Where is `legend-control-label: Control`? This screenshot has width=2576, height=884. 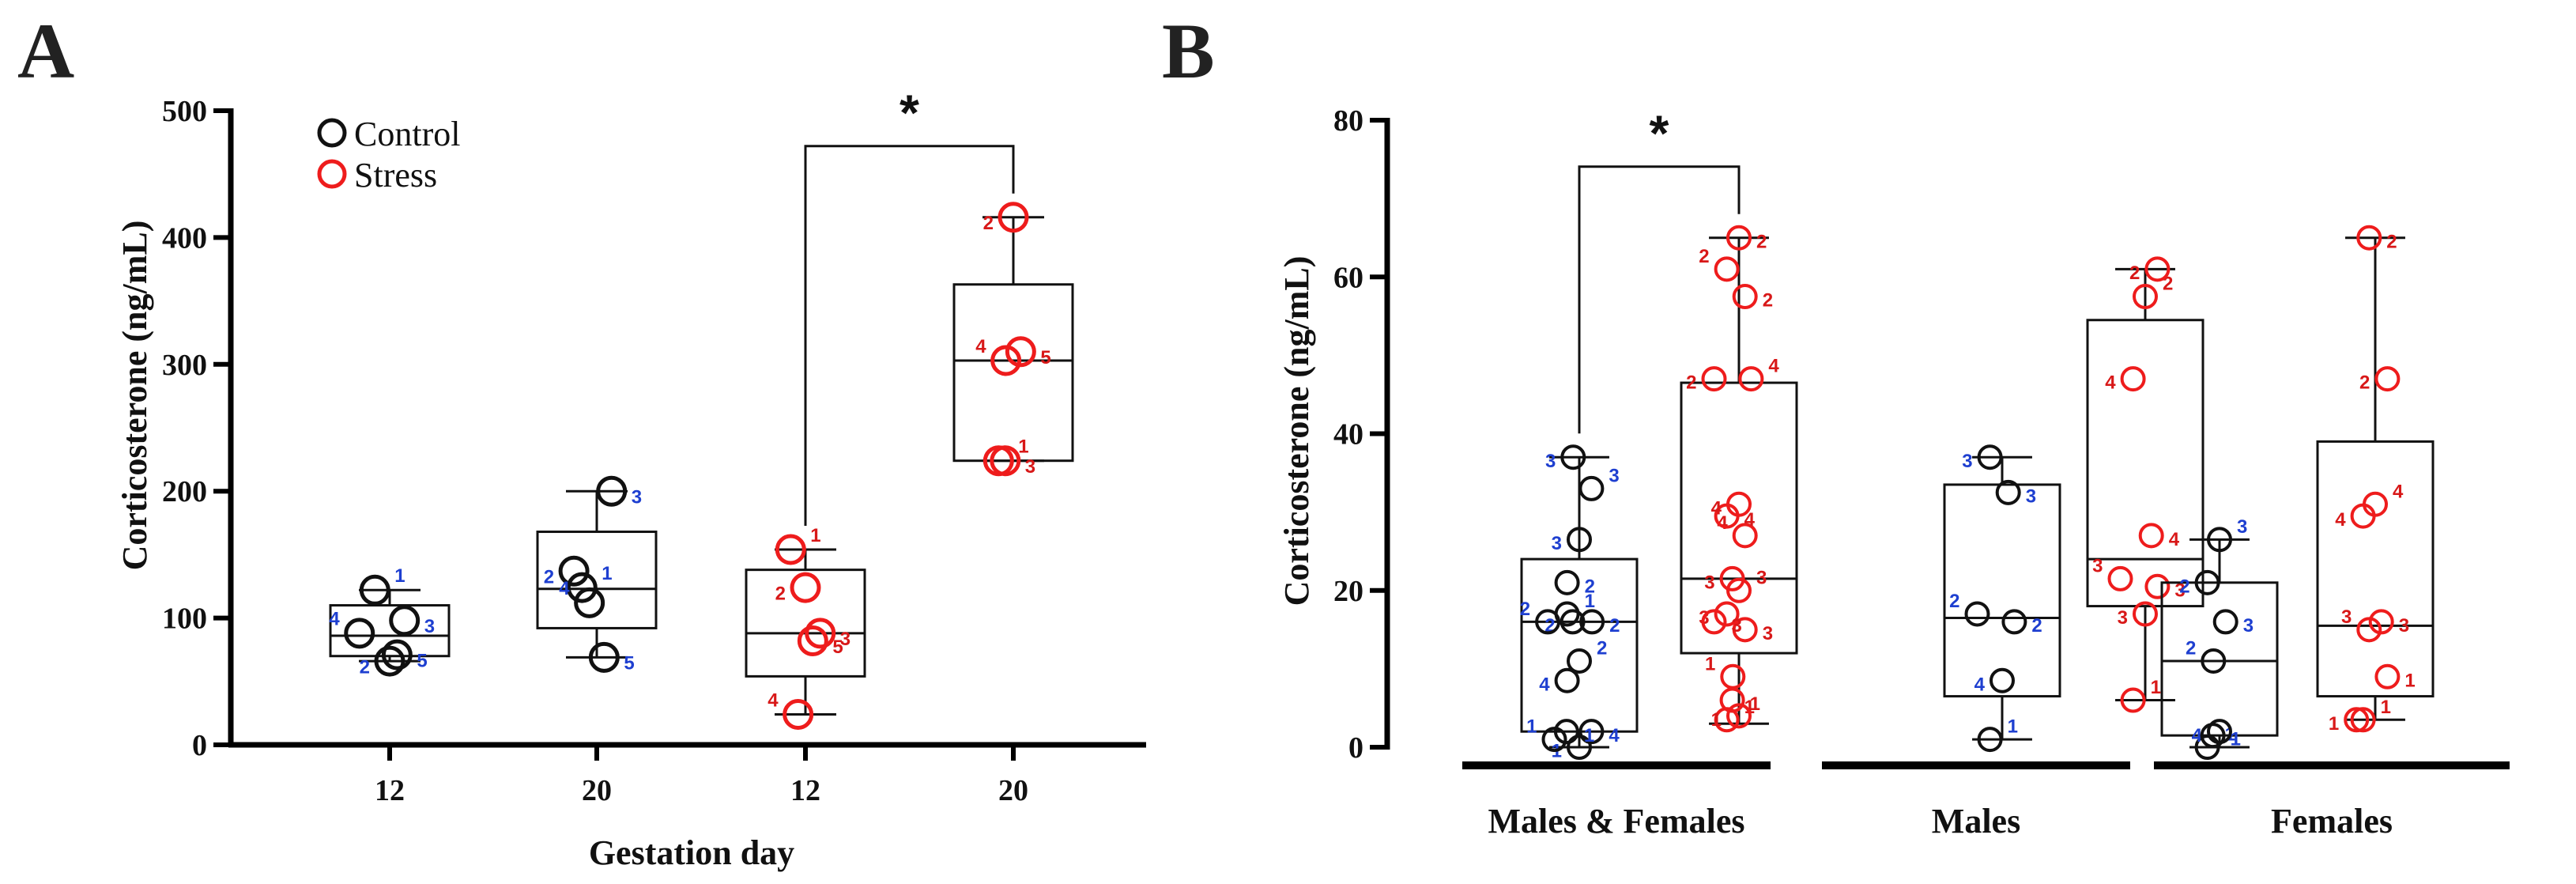
legend-control-label: Control is located at coordinates (407, 134).